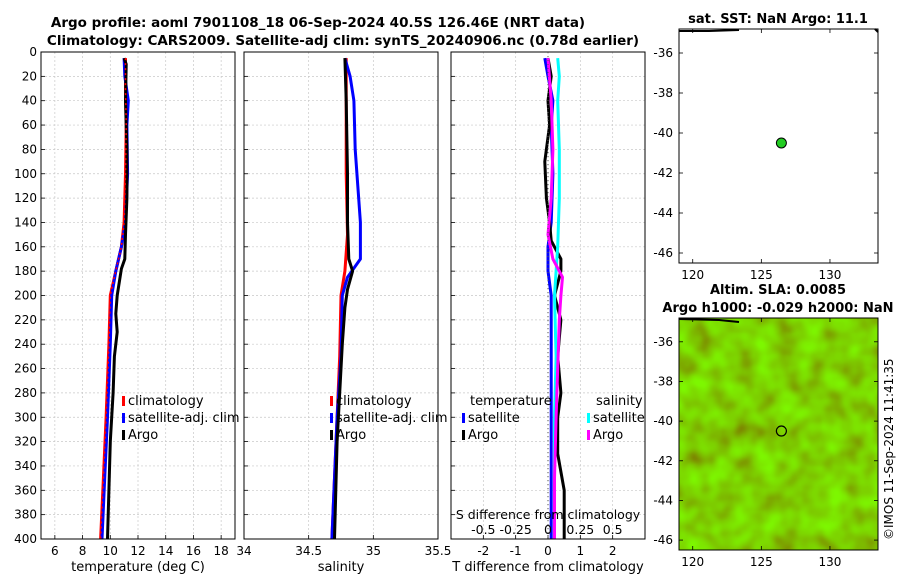 This screenshot has height=580, width=900. Describe the element at coordinates (374, 401) in the screenshot. I see `salinity-legend-label: climatology` at that location.